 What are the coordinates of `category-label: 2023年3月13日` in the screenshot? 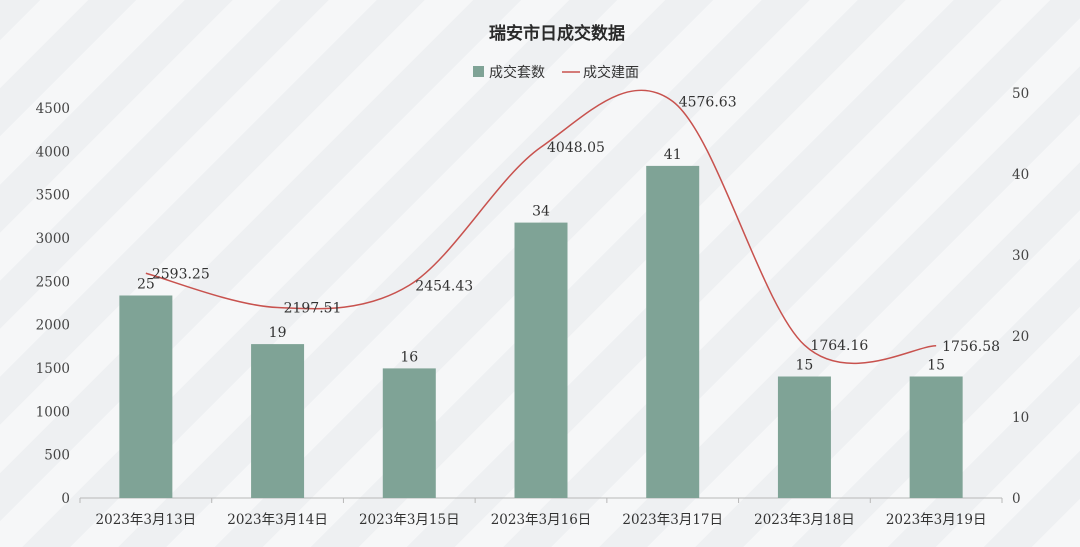 It's located at (146, 520).